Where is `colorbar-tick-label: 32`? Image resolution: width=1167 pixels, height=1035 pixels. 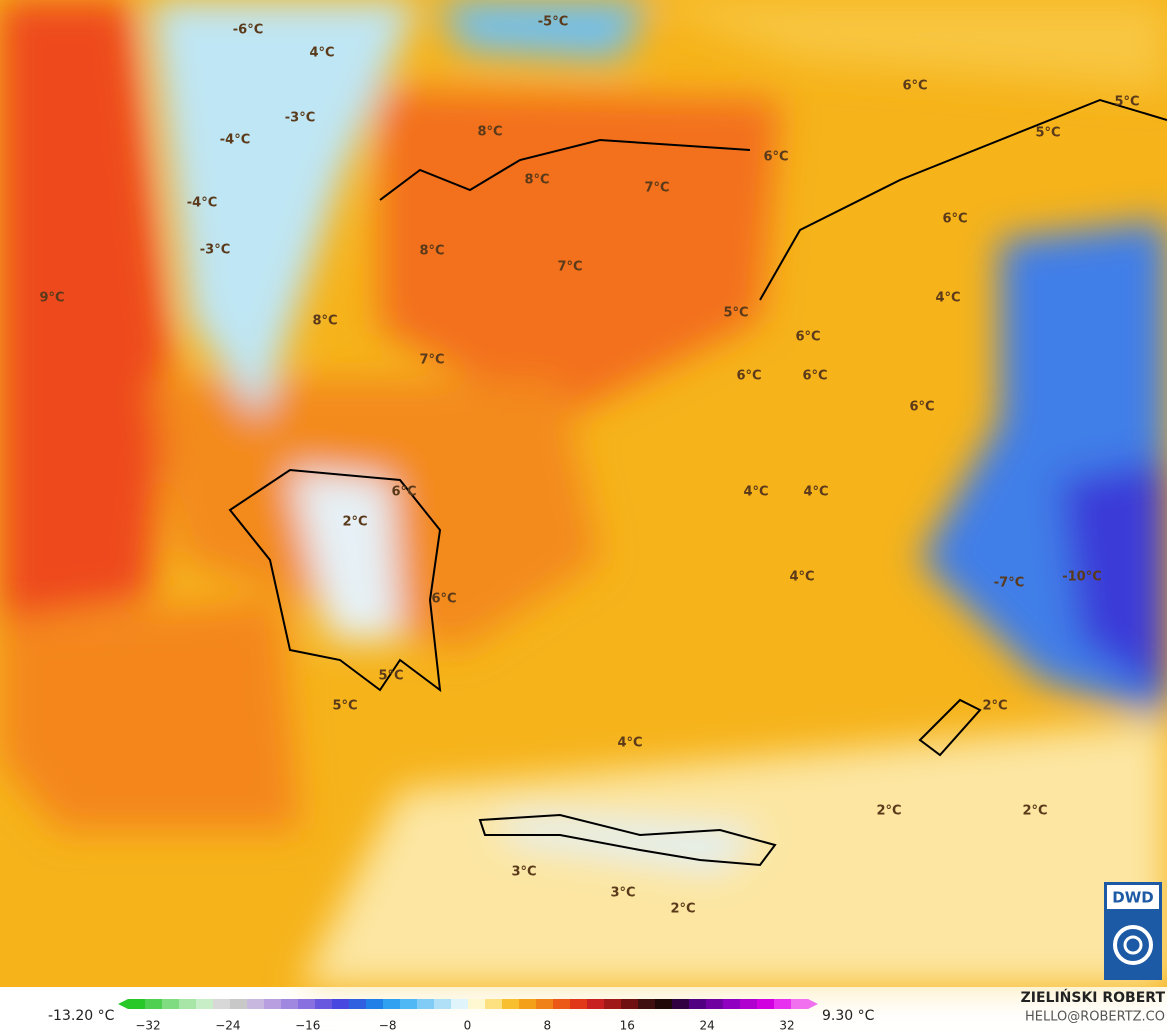 colorbar-tick-label: 32 is located at coordinates (786, 1026).